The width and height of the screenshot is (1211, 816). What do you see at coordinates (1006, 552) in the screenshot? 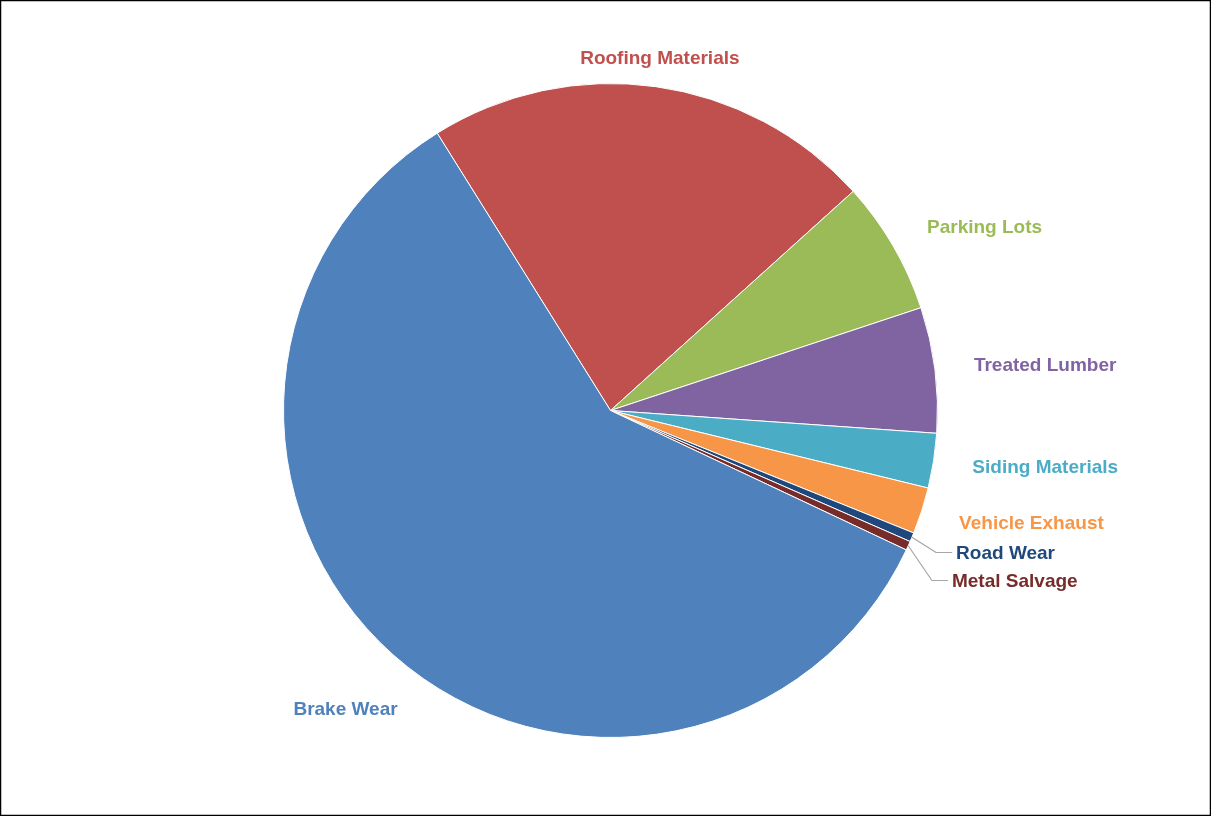
I see `slice-label: Road Wear` at bounding box center [1006, 552].